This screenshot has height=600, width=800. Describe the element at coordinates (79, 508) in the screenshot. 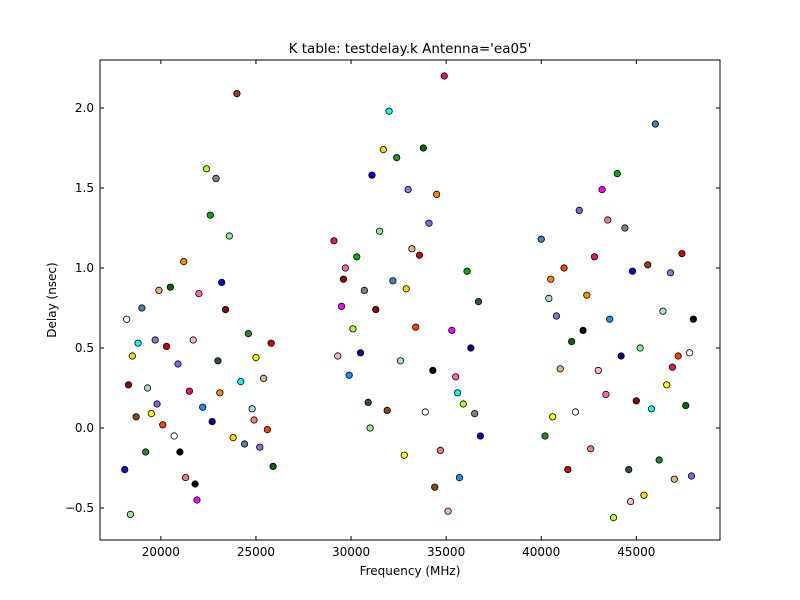

I see `y-tick-label: −0.5` at that location.